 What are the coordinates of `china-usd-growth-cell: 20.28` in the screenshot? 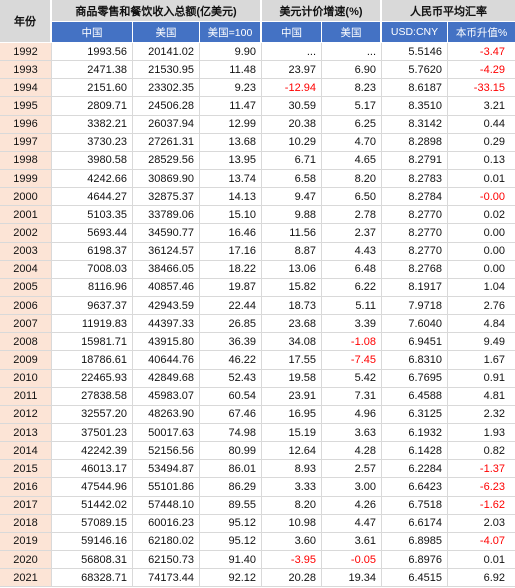 It's located at (292, 578).